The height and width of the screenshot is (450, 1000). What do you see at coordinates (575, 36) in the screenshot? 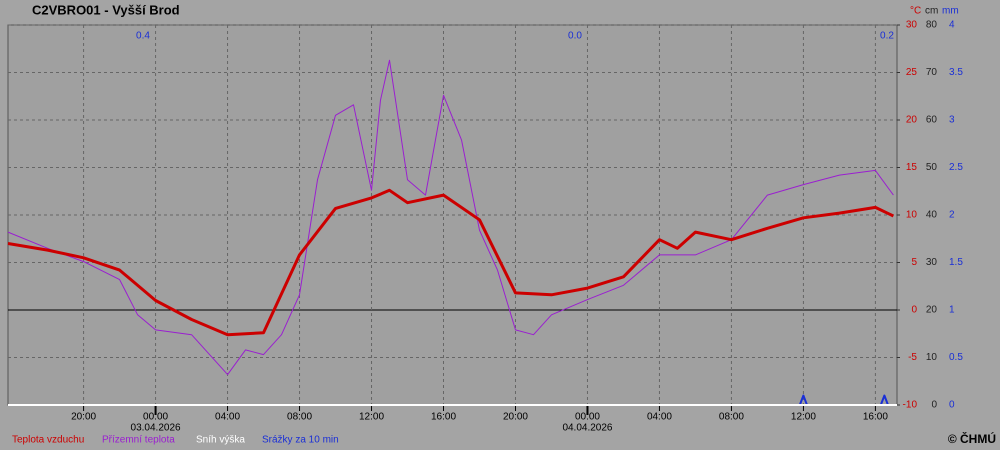
I see `daily-total: 0.0` at bounding box center [575, 36].